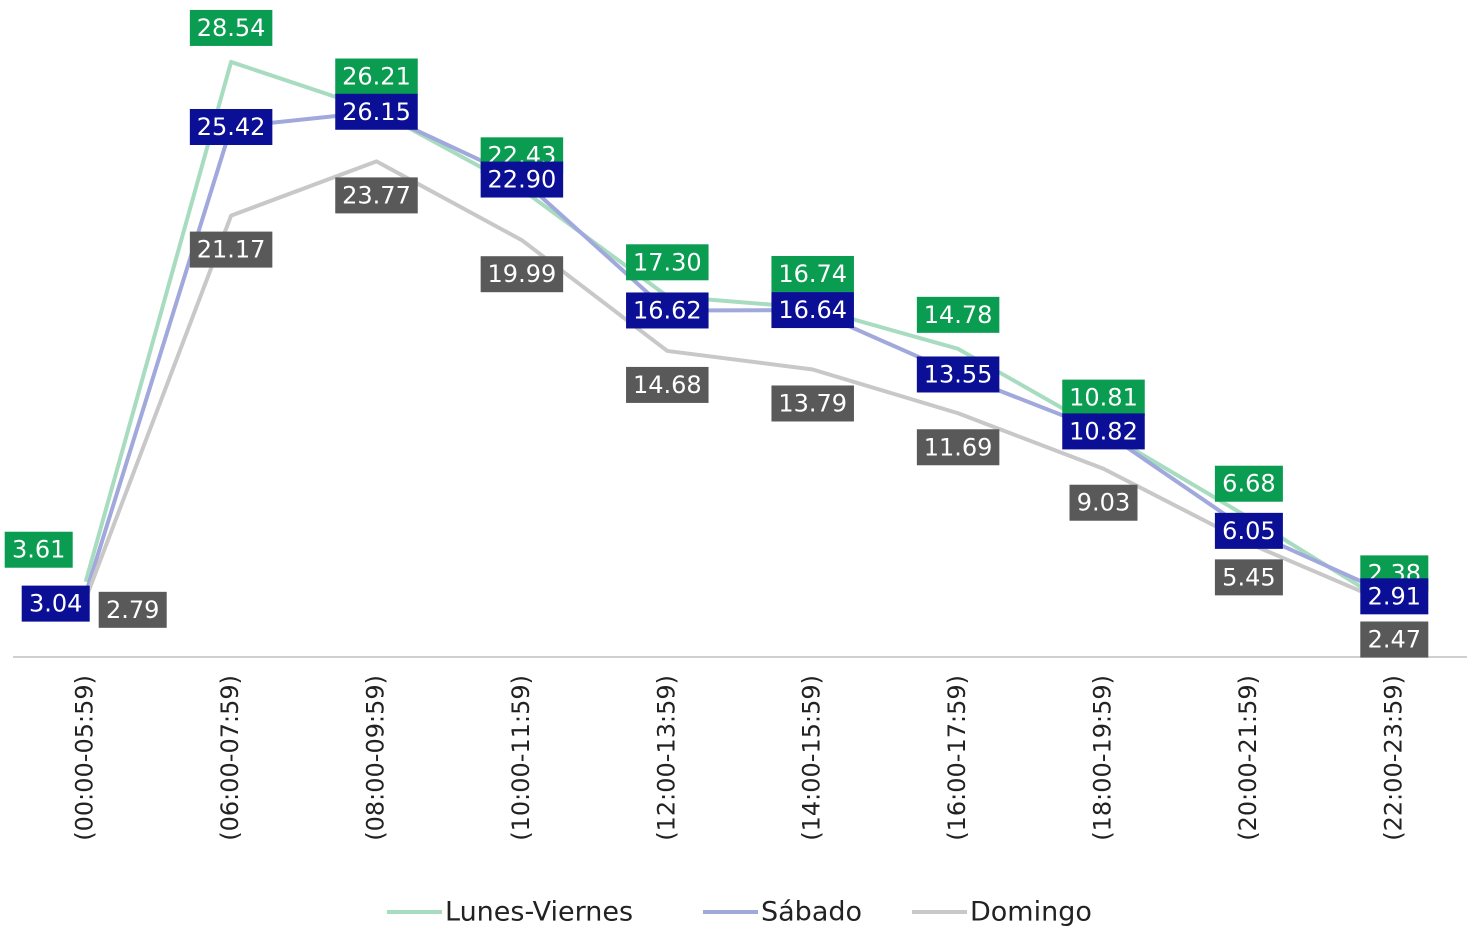 The height and width of the screenshot is (931, 1474). Describe the element at coordinates (666, 758) in the screenshot. I see `x-tick-label: (12:00-13:59)` at that location.